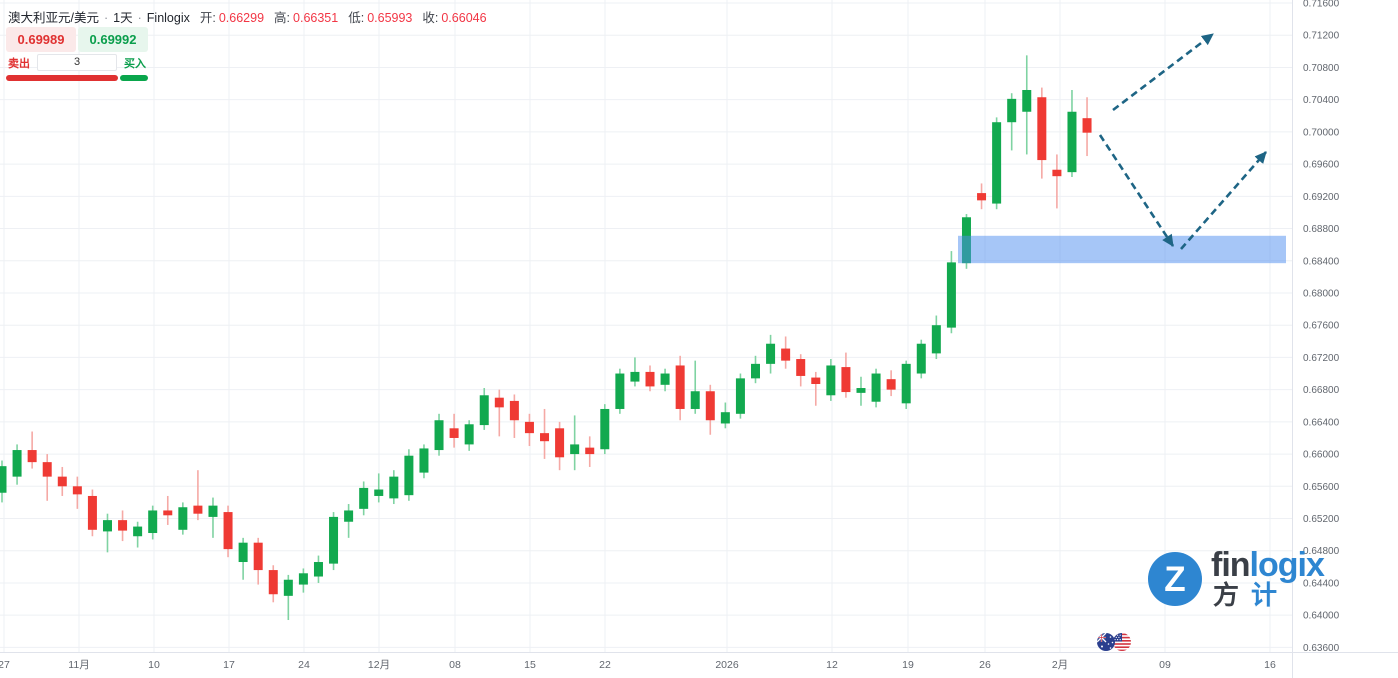 Image resolution: width=1398 pixels, height=678 pixels. What do you see at coordinates (1165, 665) in the screenshot?
I see `svg-text: 09` at bounding box center [1165, 665].